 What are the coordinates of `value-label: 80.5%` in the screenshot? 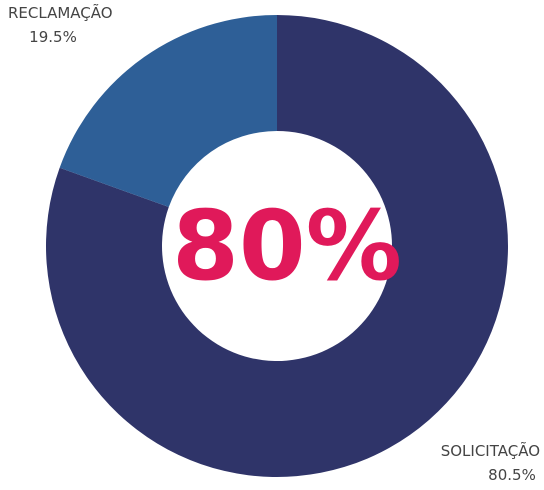 It's located at (512, 475).